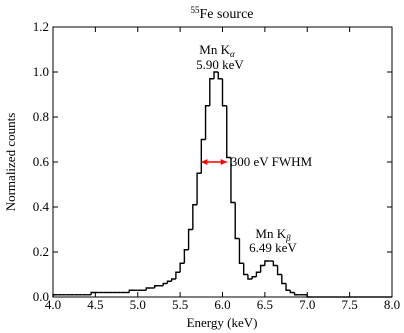 The width and height of the screenshot is (404, 333). Describe the element at coordinates (195, 10) in the screenshot. I see `title-superscript: 55` at that location.